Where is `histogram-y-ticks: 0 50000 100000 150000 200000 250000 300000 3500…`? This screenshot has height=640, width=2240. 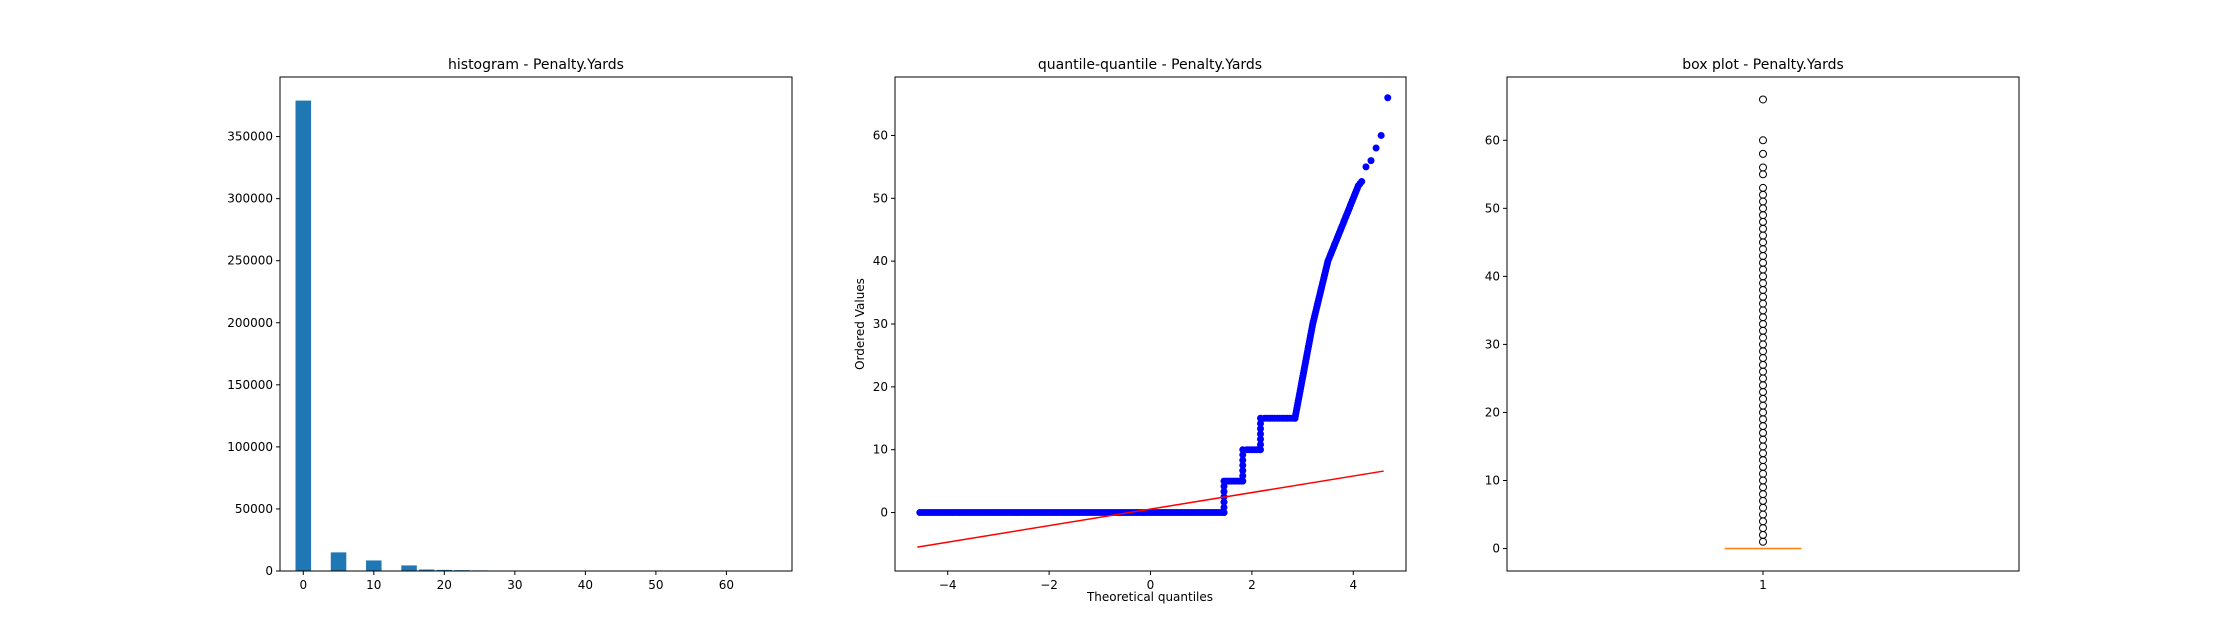
histogram-y-ticks: 0 50000 100000 150000 200000 250000 300000 3500… is located at coordinates (253, 354).